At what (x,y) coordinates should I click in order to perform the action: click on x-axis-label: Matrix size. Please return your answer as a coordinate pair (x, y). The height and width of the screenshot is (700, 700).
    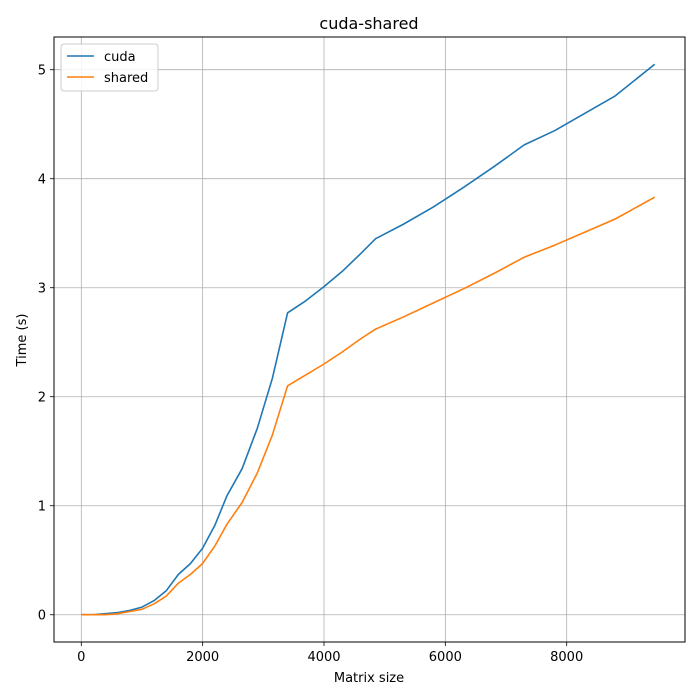
    Looking at the image, I should click on (369, 678).